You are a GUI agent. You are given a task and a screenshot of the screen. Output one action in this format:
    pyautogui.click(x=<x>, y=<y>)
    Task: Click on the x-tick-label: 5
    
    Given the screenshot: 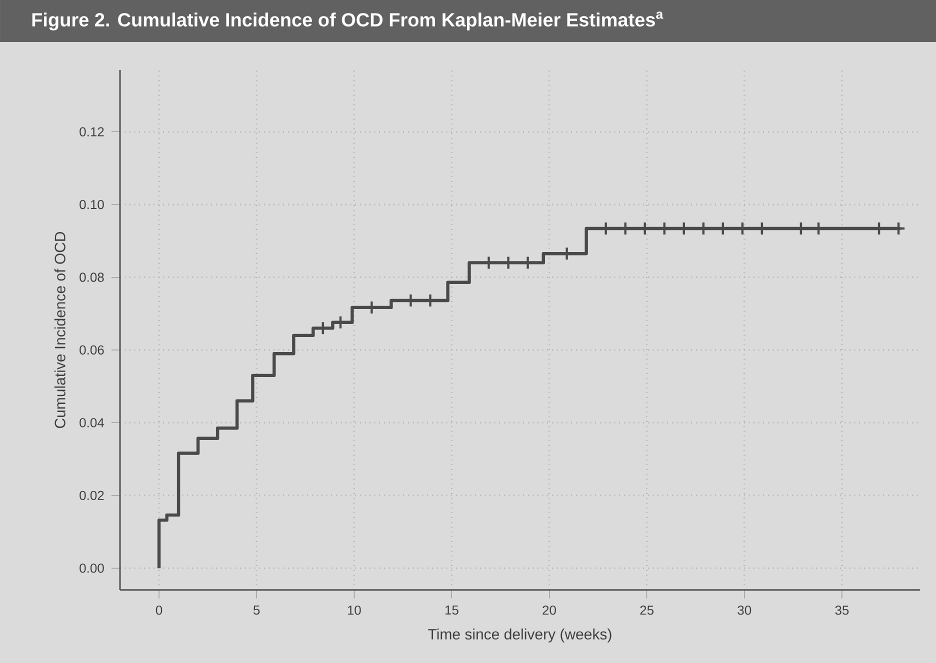 What is the action you would take?
    pyautogui.click(x=257, y=610)
    